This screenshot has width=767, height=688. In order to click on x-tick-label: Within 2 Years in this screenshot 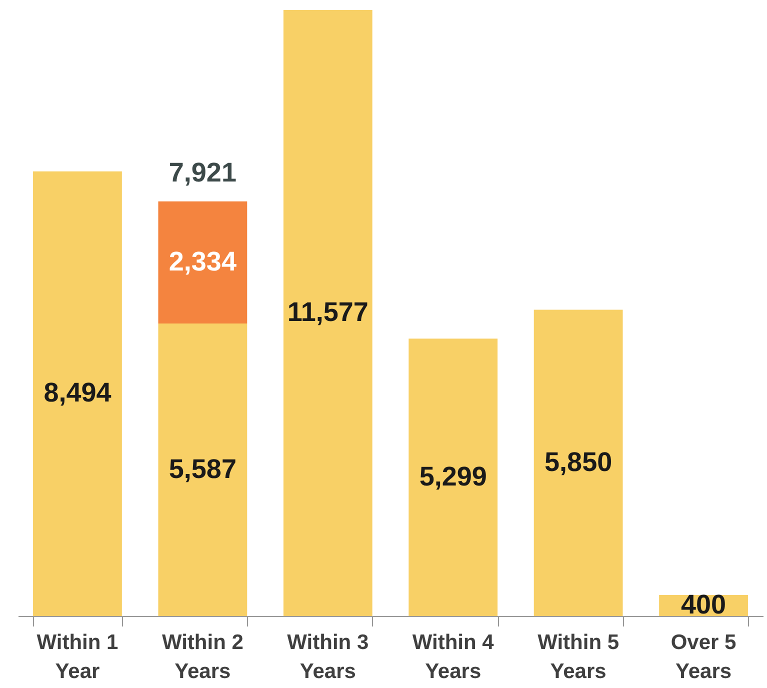, I will do `click(203, 657)`.